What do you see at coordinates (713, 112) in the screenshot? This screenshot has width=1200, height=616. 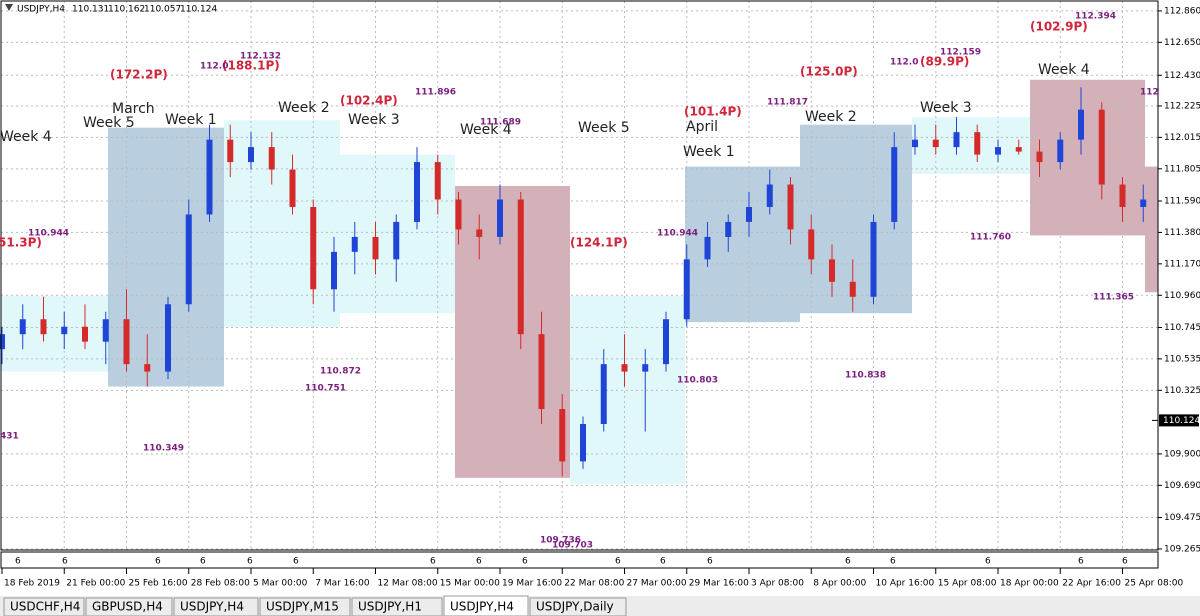 I see `pip-label: (101.4P)` at bounding box center [713, 112].